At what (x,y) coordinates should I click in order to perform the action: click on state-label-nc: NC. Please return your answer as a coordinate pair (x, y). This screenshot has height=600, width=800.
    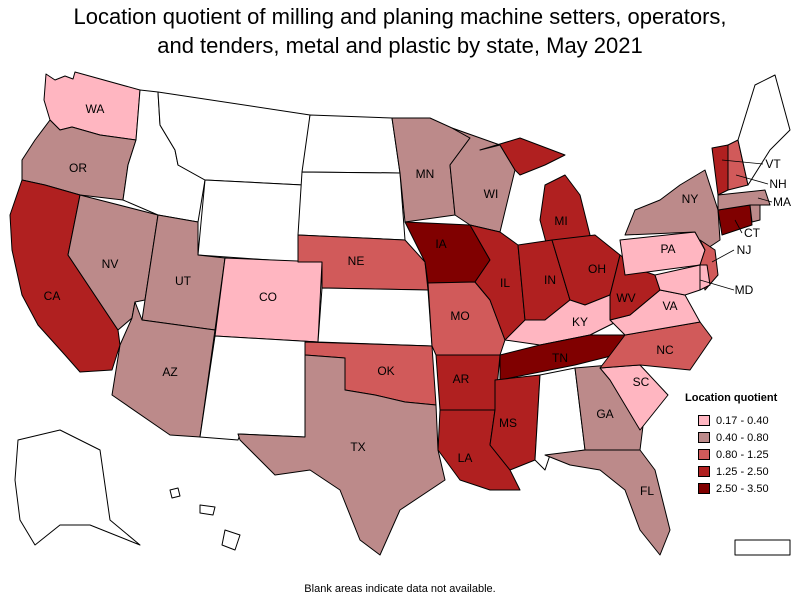
    Looking at the image, I should click on (665, 350).